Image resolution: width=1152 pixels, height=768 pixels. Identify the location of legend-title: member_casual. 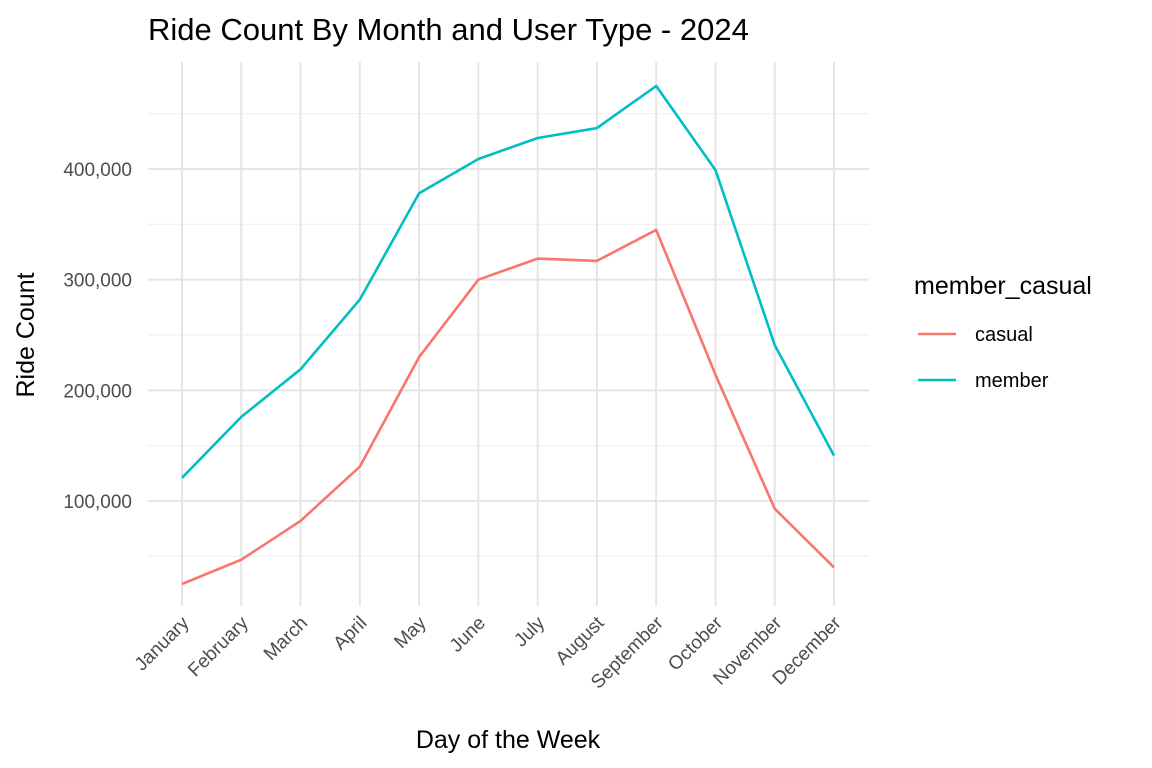
(1003, 286).